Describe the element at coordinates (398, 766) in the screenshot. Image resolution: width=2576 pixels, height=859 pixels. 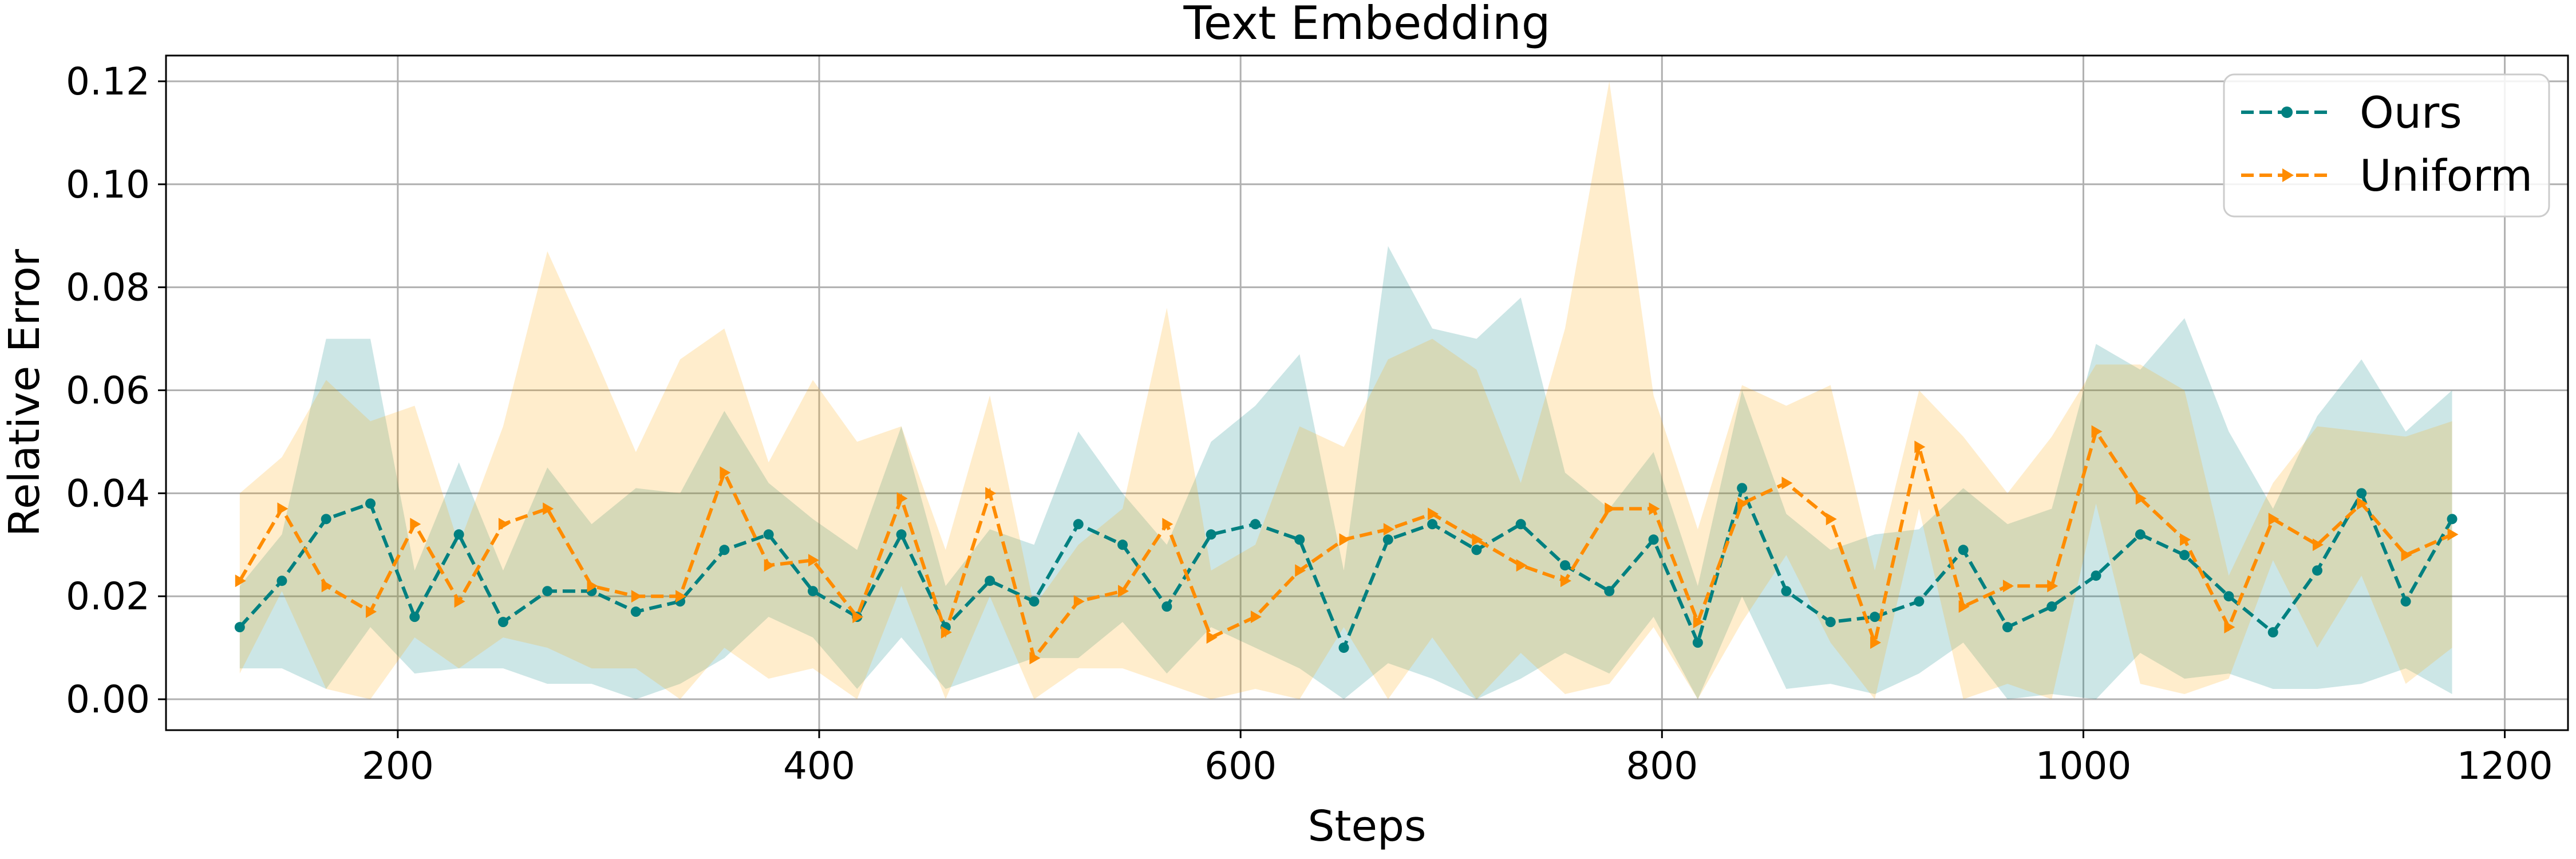
I see `x-tick-label: 200` at that location.